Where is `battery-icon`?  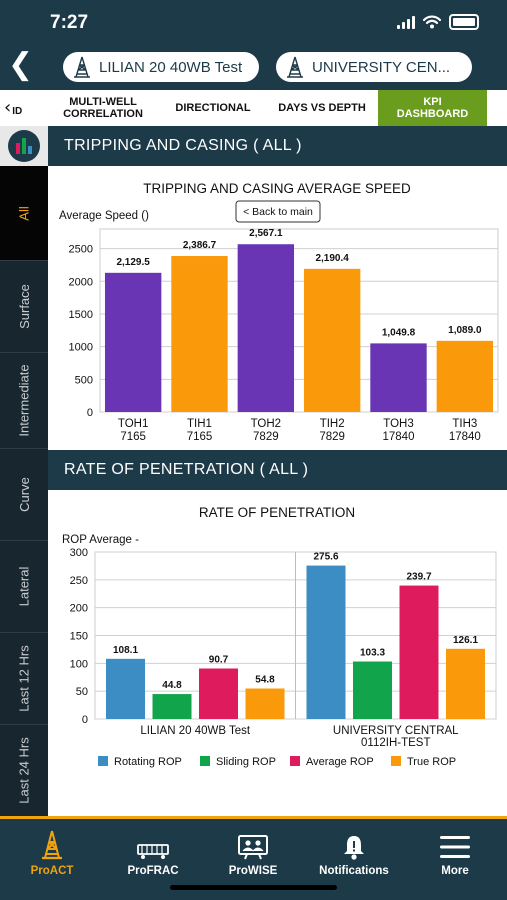
battery-icon is located at coordinates (464, 22).